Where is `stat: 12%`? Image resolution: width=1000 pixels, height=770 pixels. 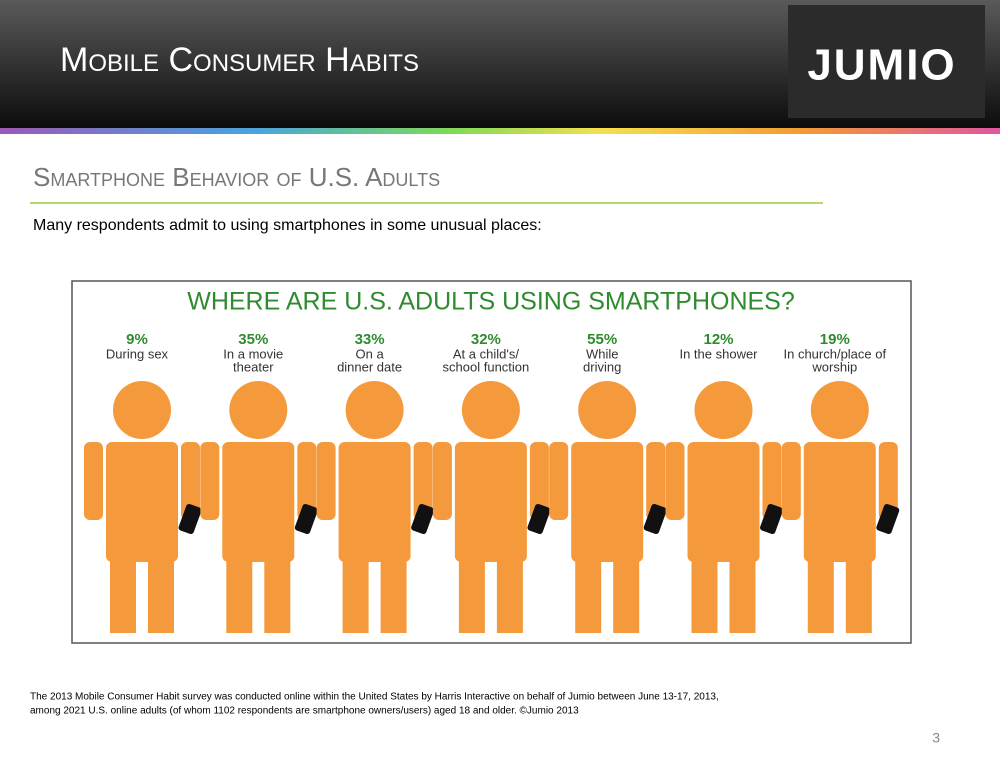
stat: 12% is located at coordinates (718, 339).